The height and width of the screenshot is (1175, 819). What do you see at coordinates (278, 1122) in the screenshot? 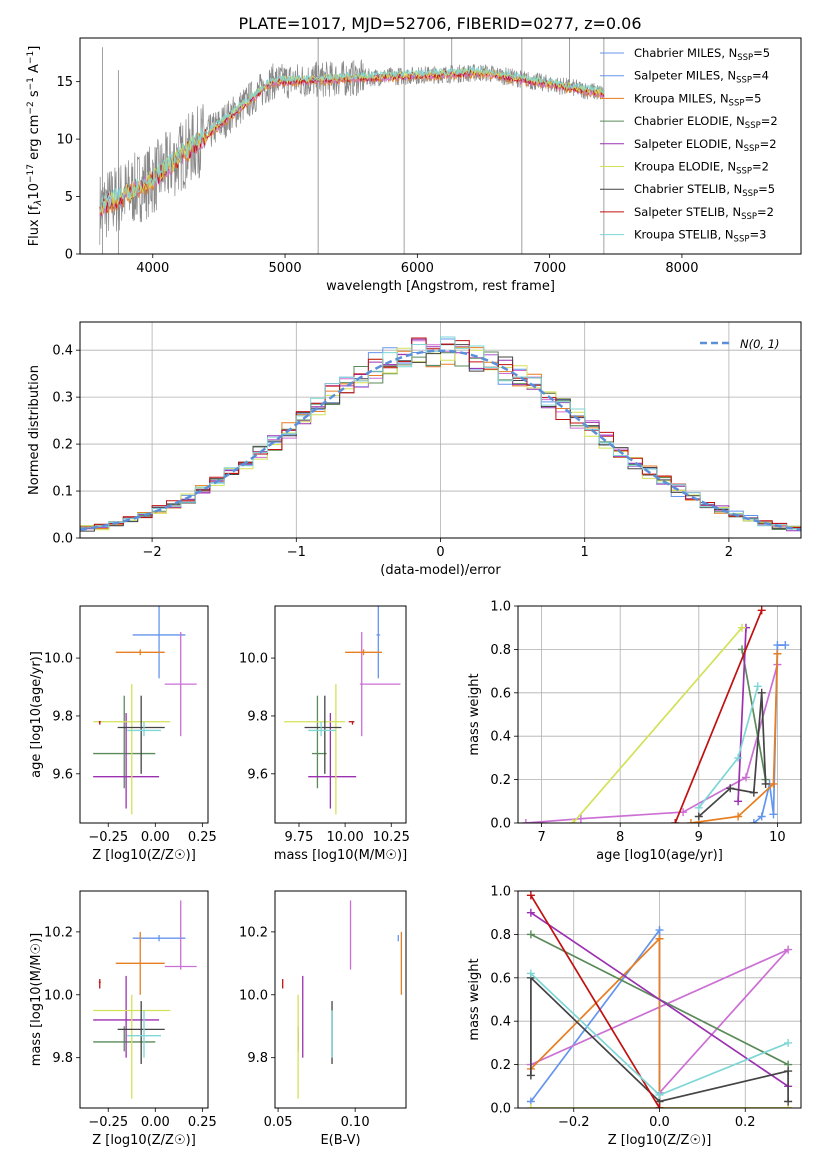
I see `x-tick-label: 0.05` at bounding box center [278, 1122].